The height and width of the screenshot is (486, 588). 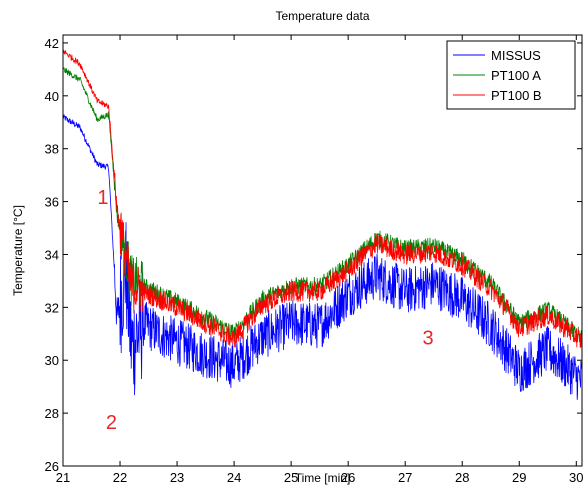 I want to click on y-tick-label: 26, so click(x=52, y=466).